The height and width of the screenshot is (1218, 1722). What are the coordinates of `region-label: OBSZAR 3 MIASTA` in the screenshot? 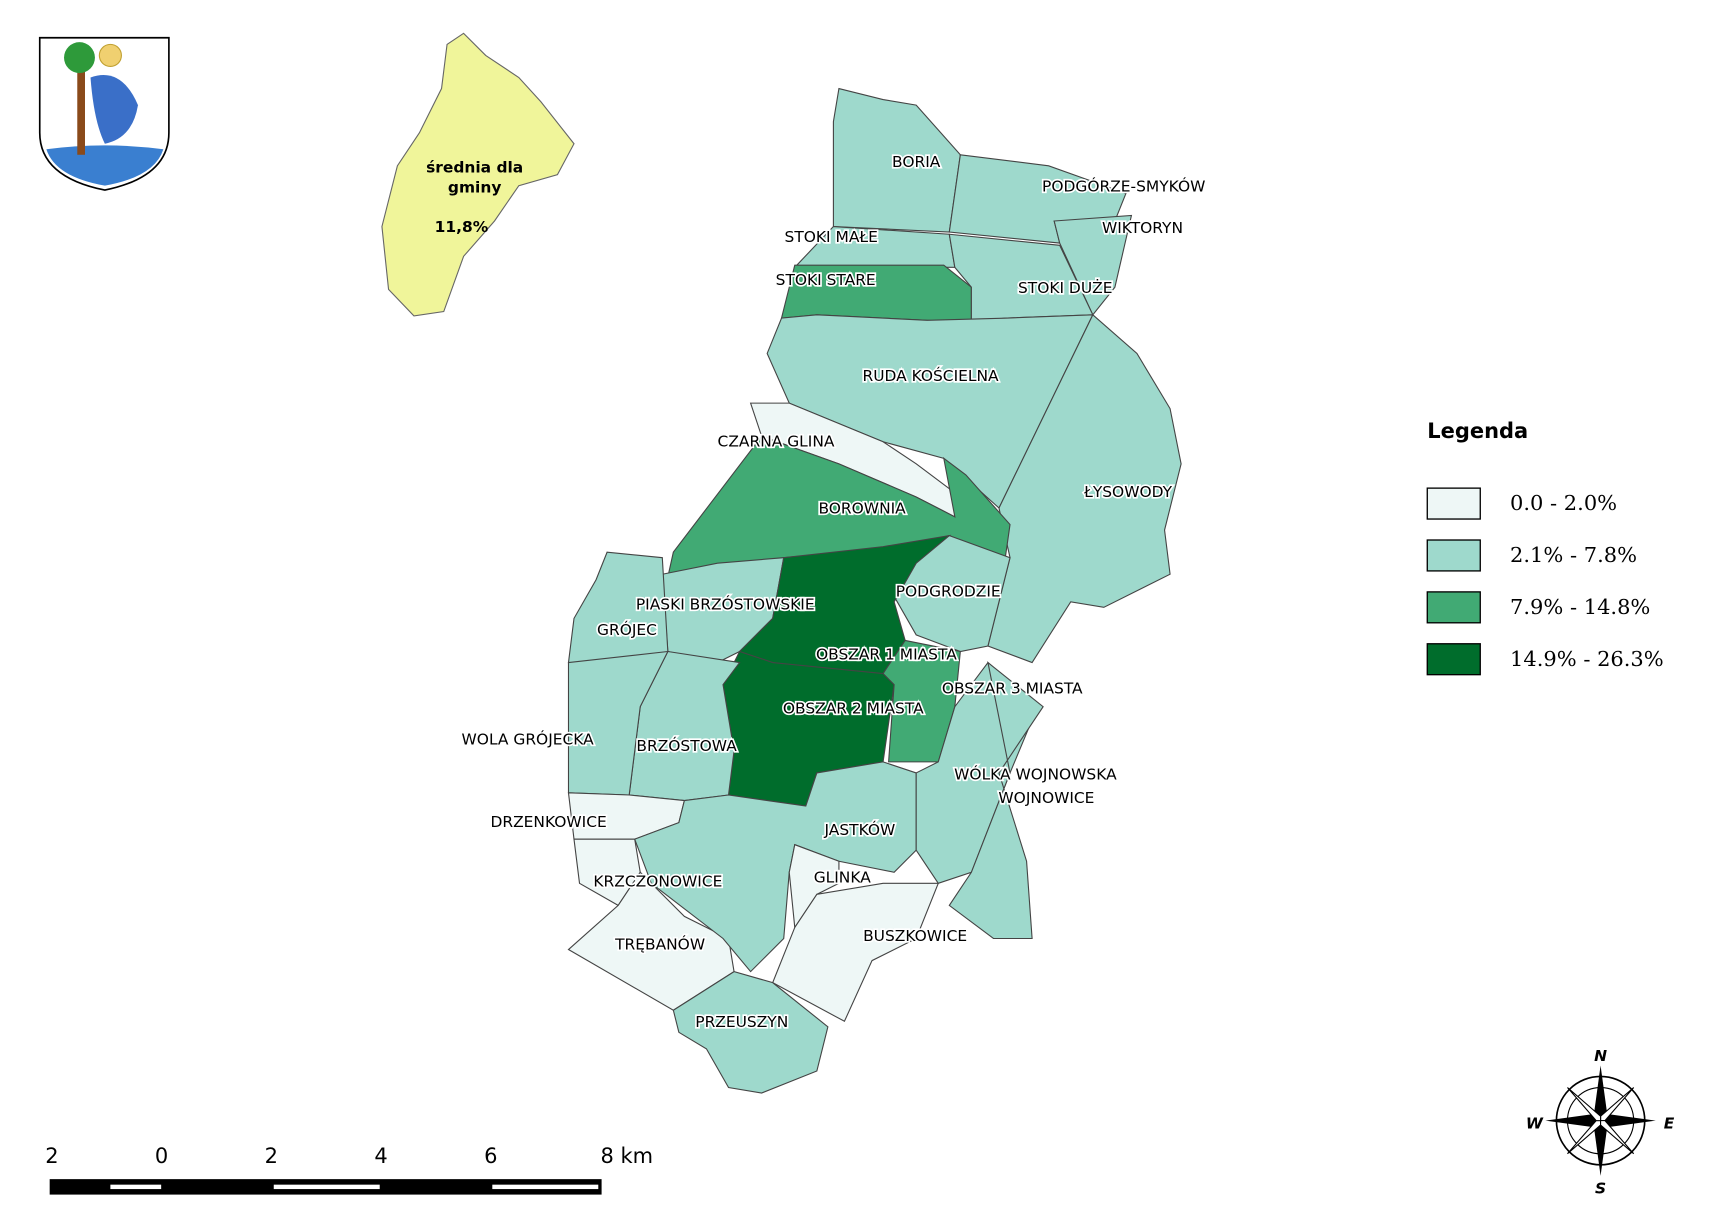 It's located at (1012, 689).